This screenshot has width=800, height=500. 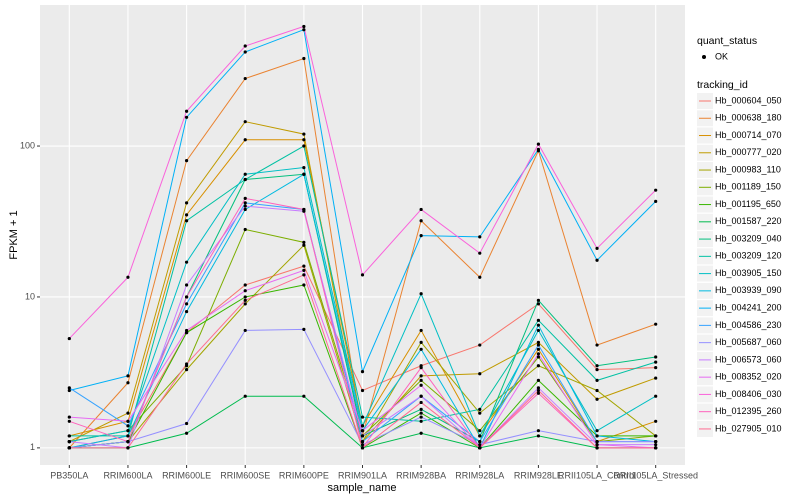 What do you see at coordinates (479, 475) in the screenshot?
I see `x-tick-label: RRIM928LA` at bounding box center [479, 475].